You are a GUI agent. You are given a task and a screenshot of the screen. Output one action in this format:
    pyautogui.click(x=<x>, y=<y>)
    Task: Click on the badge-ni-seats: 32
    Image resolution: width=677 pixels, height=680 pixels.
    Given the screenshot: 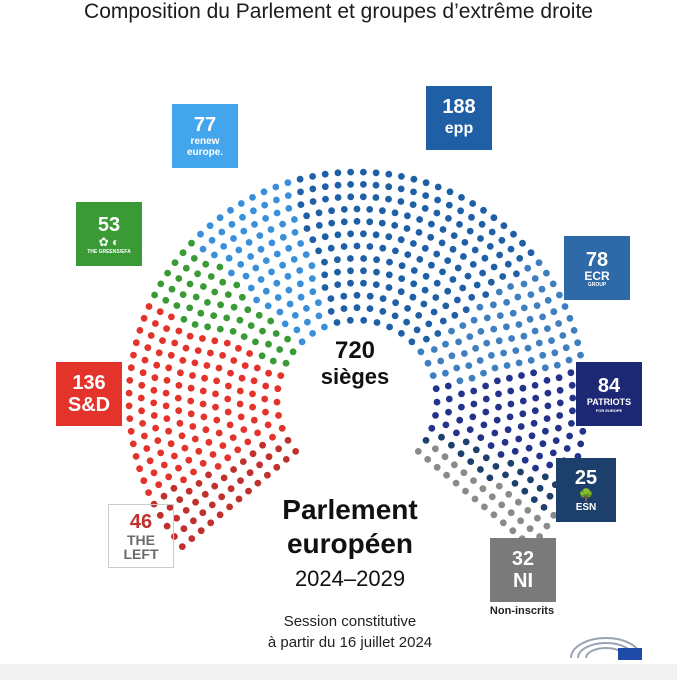 What is the action you would take?
    pyautogui.click(x=523, y=559)
    